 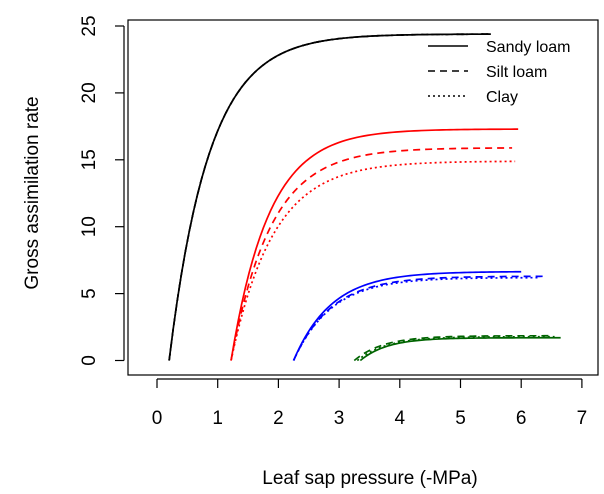 I want to click on x-tick-label: 3, so click(x=339, y=418).